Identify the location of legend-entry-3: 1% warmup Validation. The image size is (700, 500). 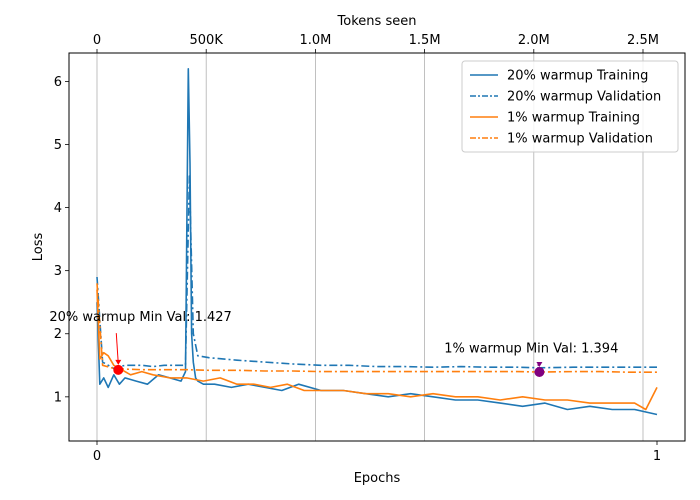
(580, 139).